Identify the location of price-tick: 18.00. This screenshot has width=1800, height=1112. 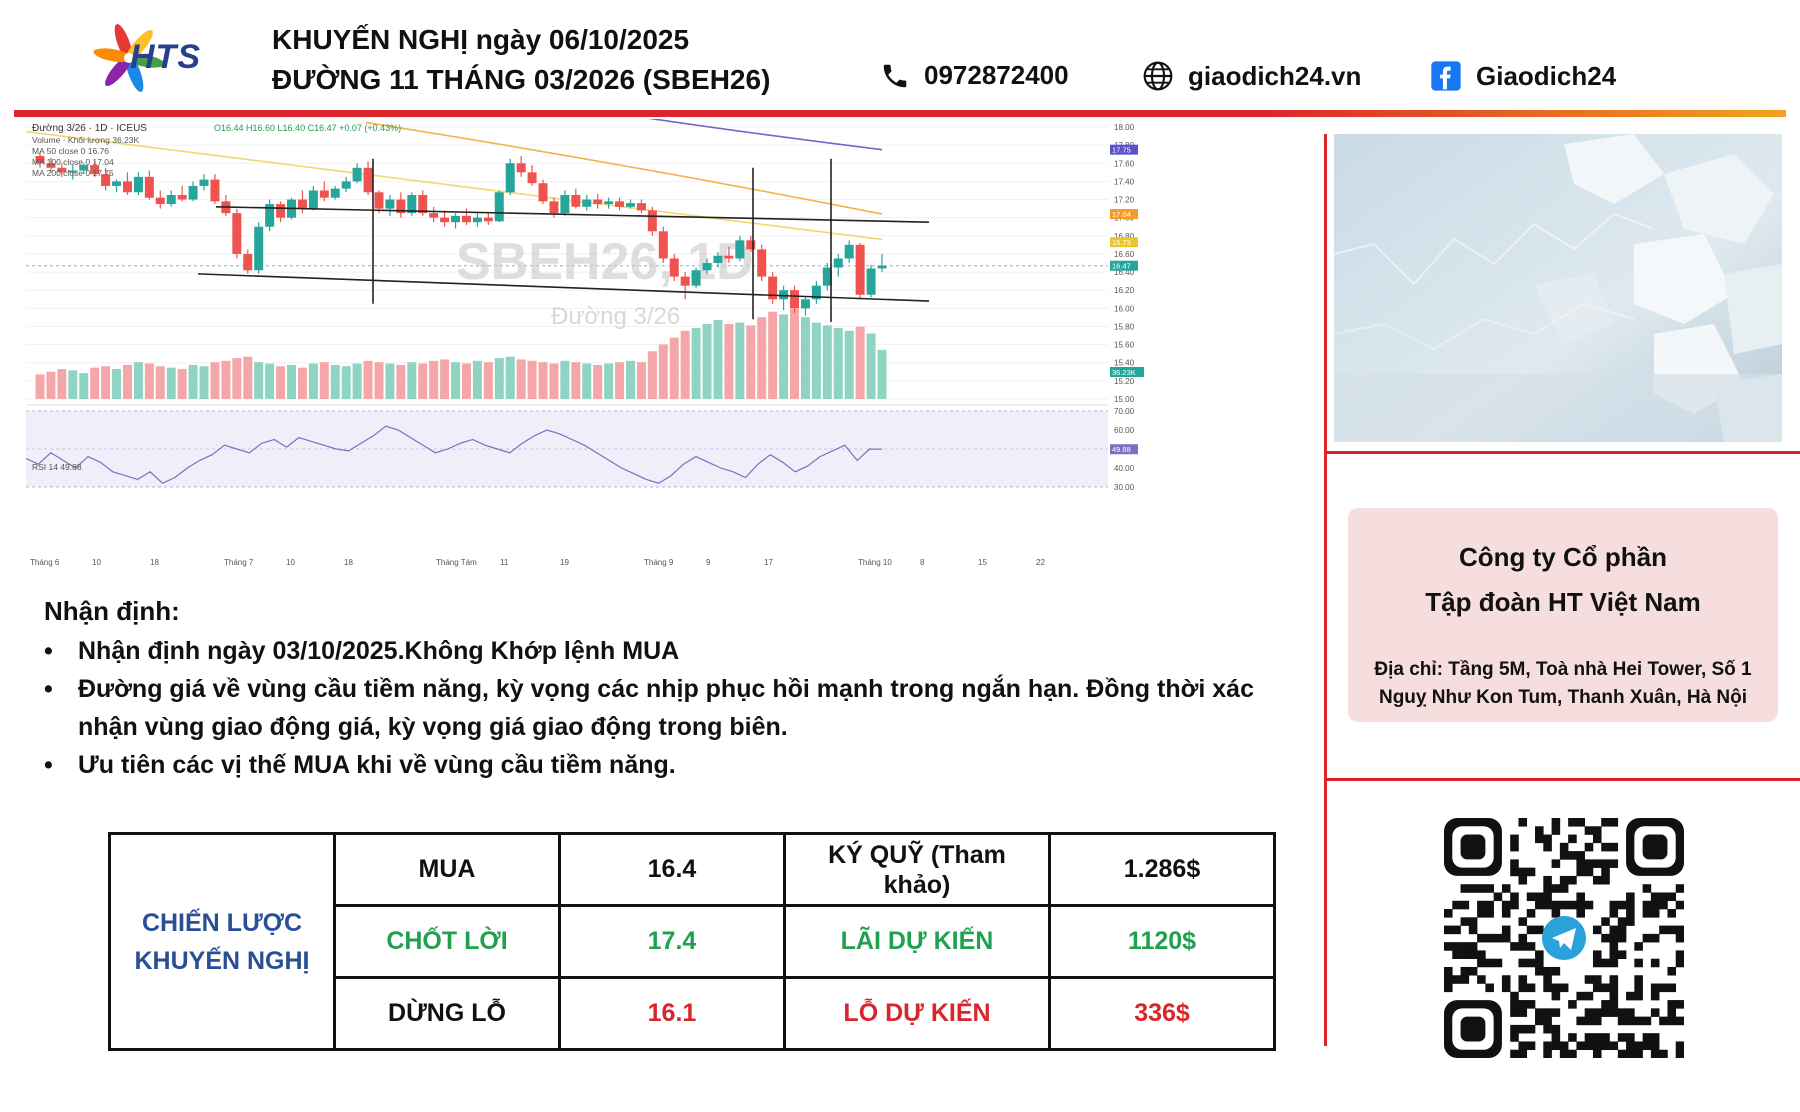
(1124, 127).